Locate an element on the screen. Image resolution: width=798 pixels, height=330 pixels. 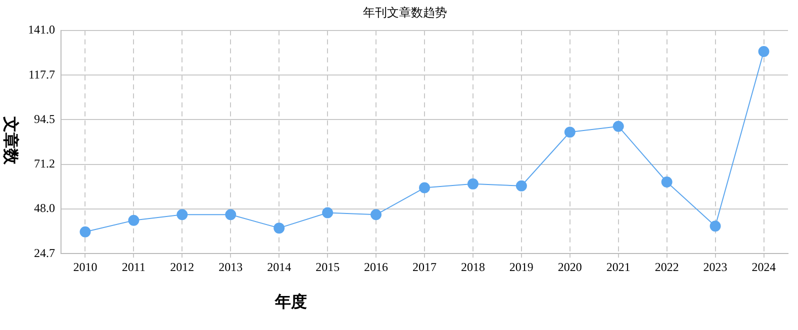
y-tick-label: 24.7 is located at coordinates (44, 253).